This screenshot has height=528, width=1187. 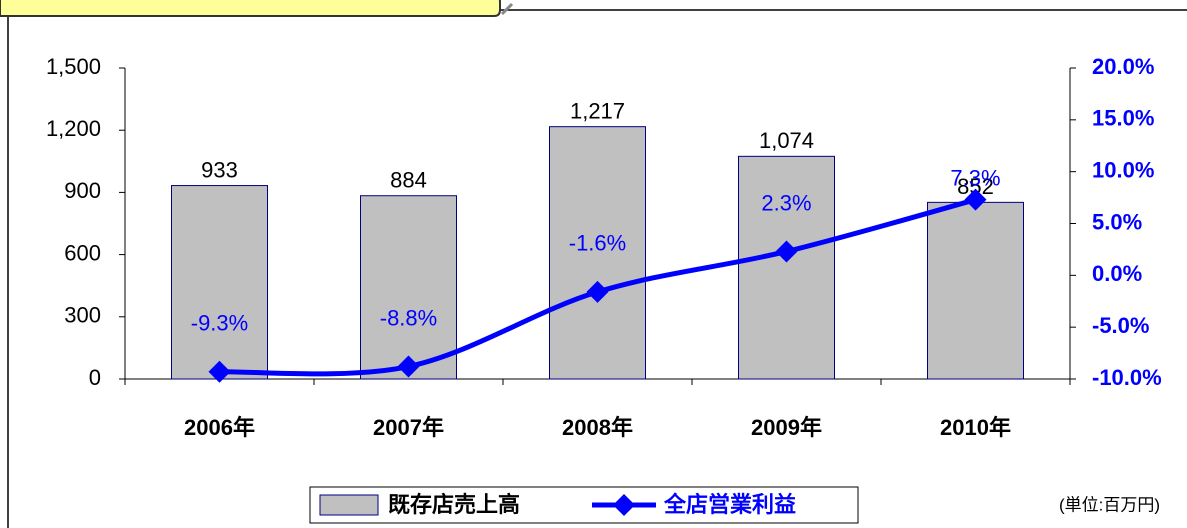 What do you see at coordinates (82, 252) in the screenshot?
I see `y-tick-label: 600` at bounding box center [82, 252].